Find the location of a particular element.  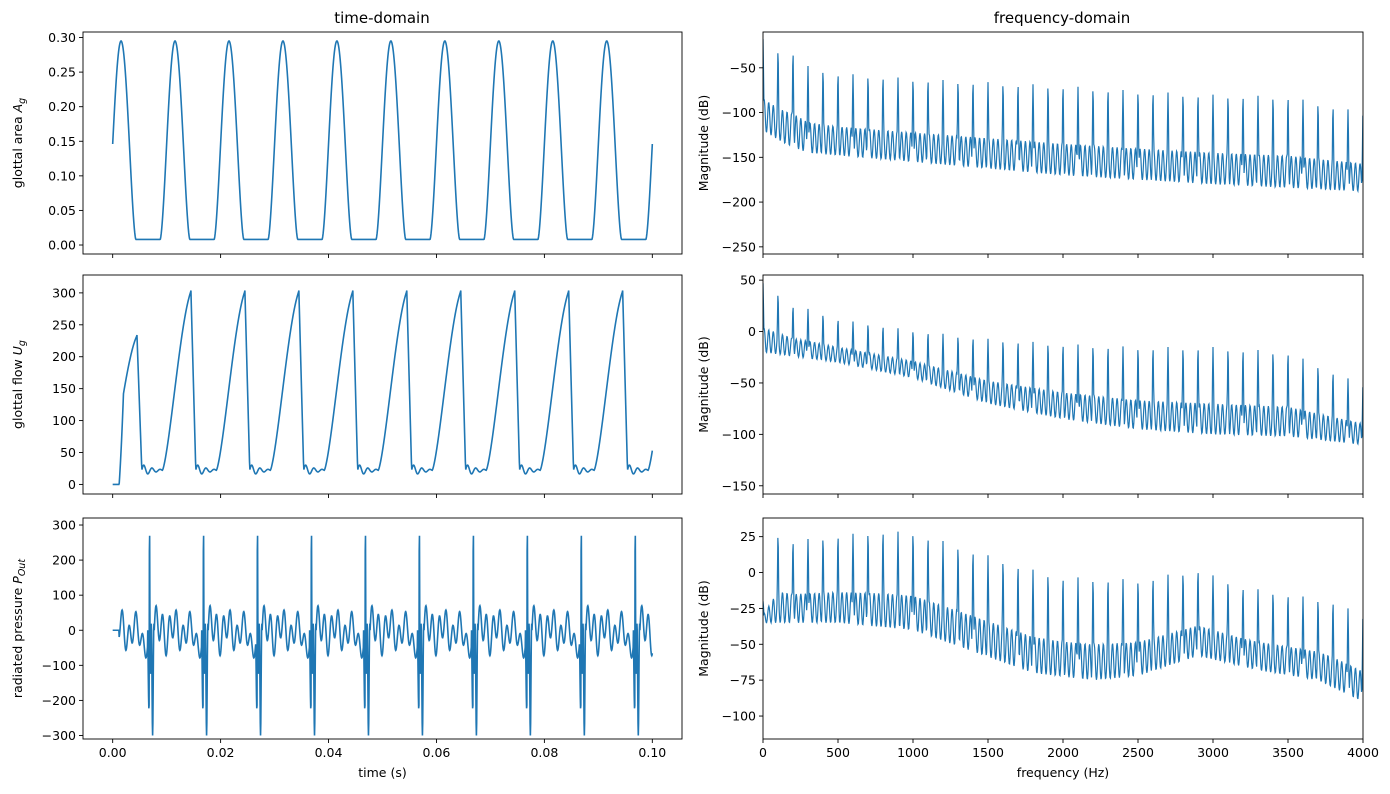

y-tick-label: 0.05 is located at coordinates (62, 210).